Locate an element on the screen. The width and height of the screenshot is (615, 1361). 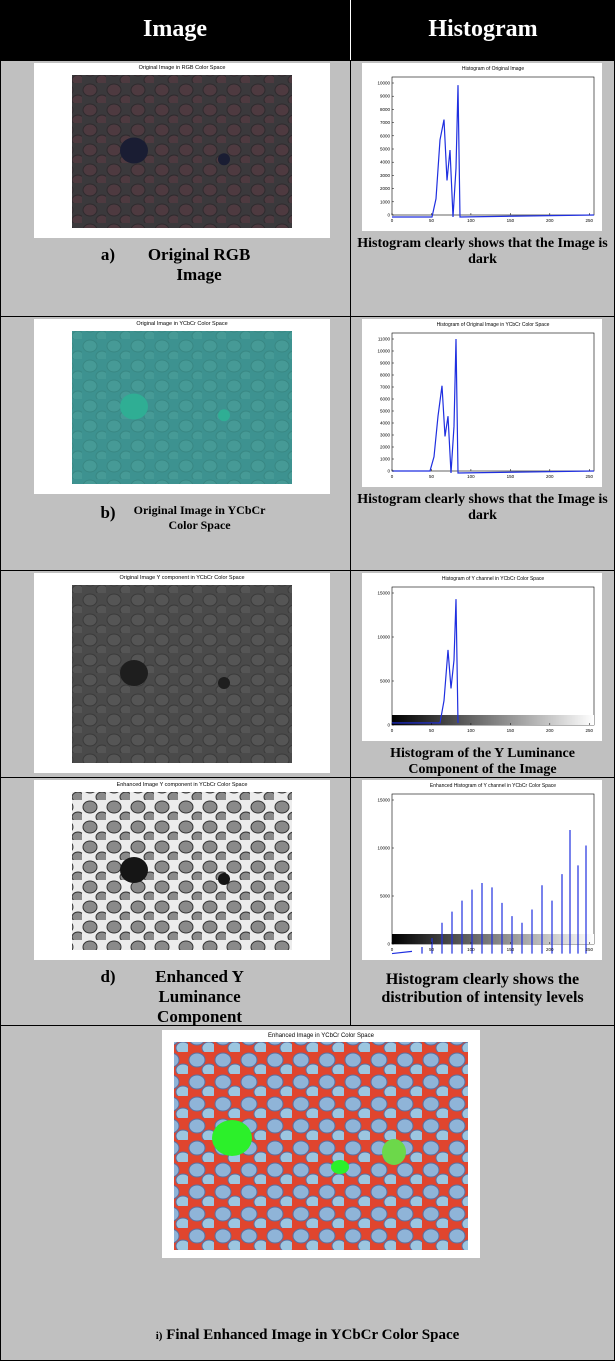
image-caption: d) Enhanced Y Luminance Component is located at coordinates (185, 997).